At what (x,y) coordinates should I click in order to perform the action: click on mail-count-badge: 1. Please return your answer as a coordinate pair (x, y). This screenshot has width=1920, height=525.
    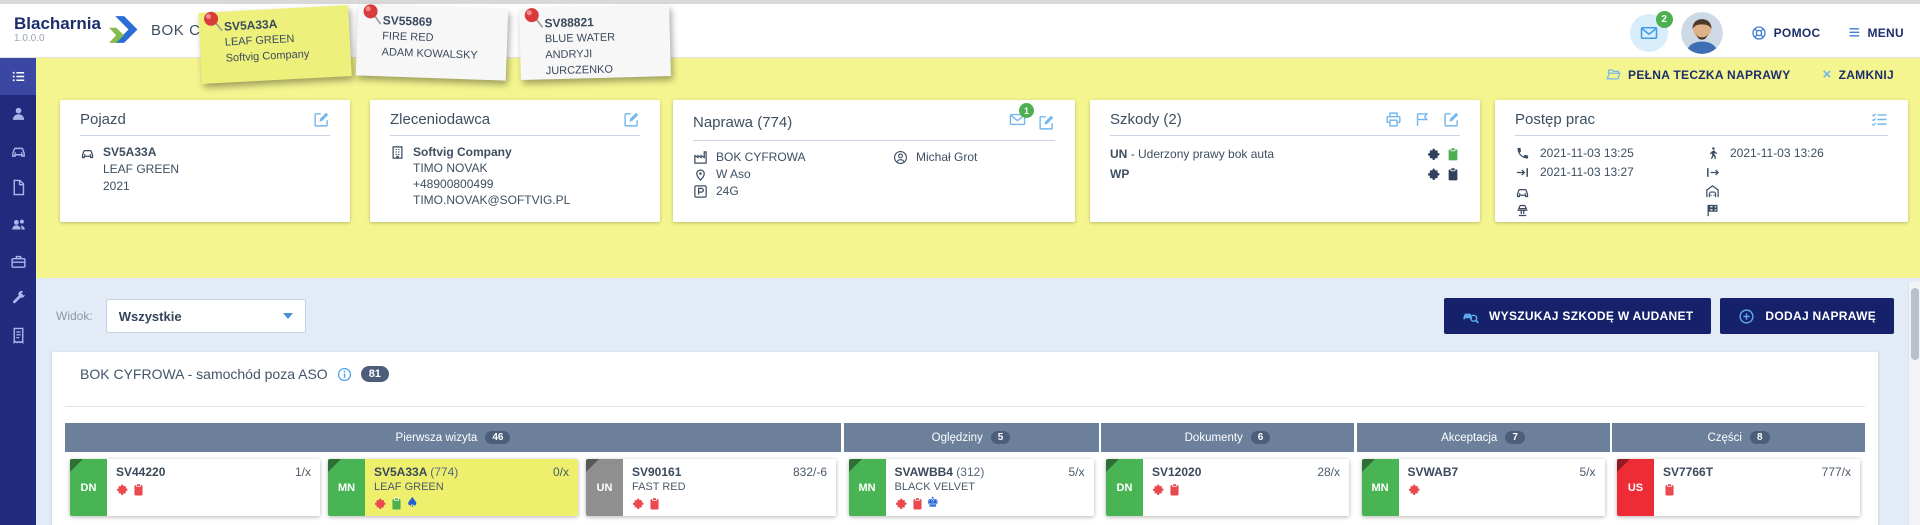
    Looking at the image, I should click on (1026, 110).